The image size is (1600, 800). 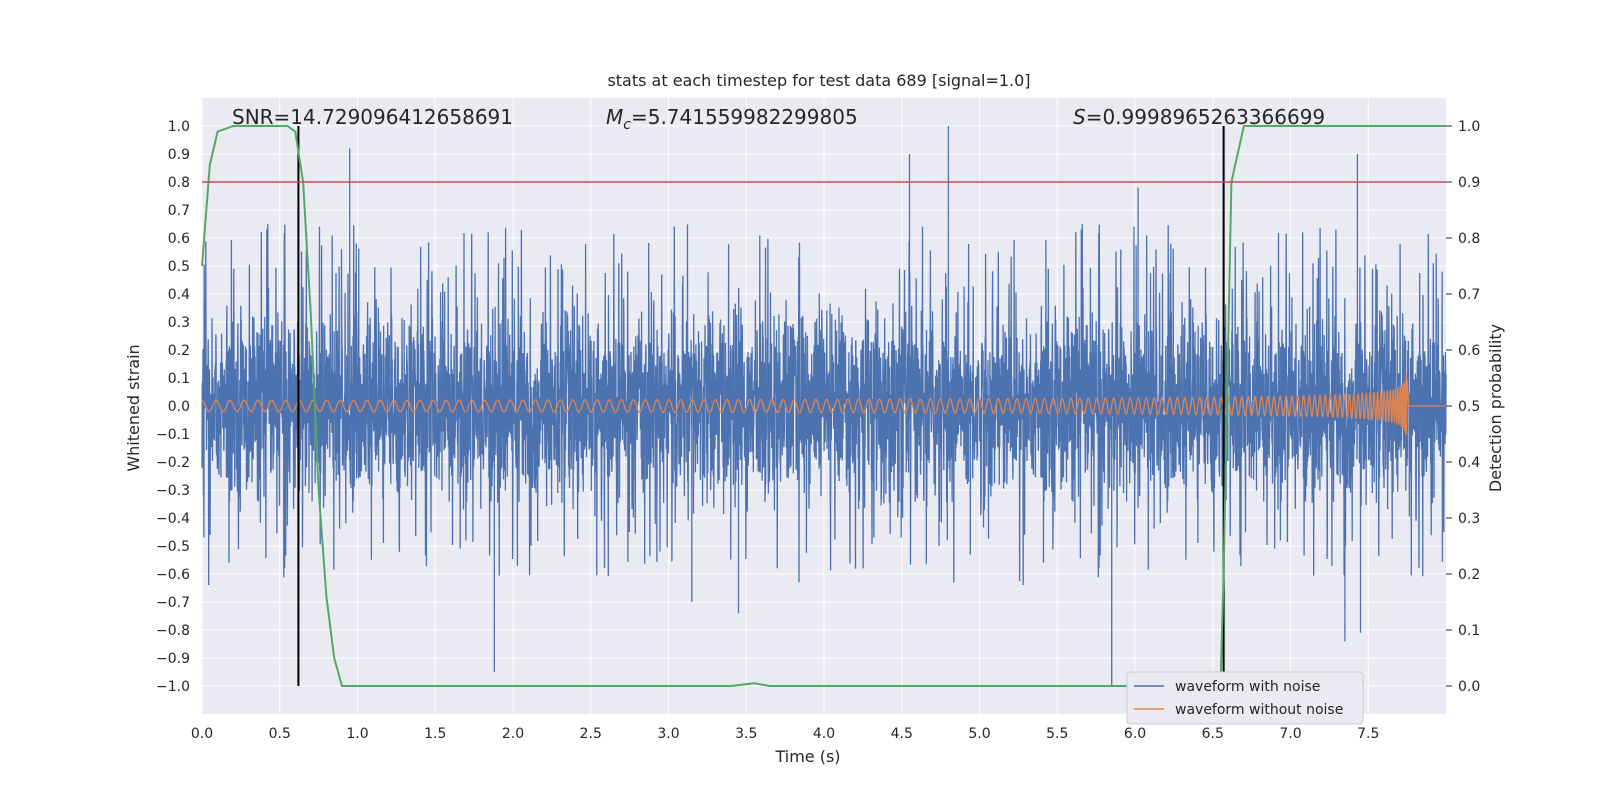 I want to click on y-tick-label: 0.0, so click(x=179, y=407).